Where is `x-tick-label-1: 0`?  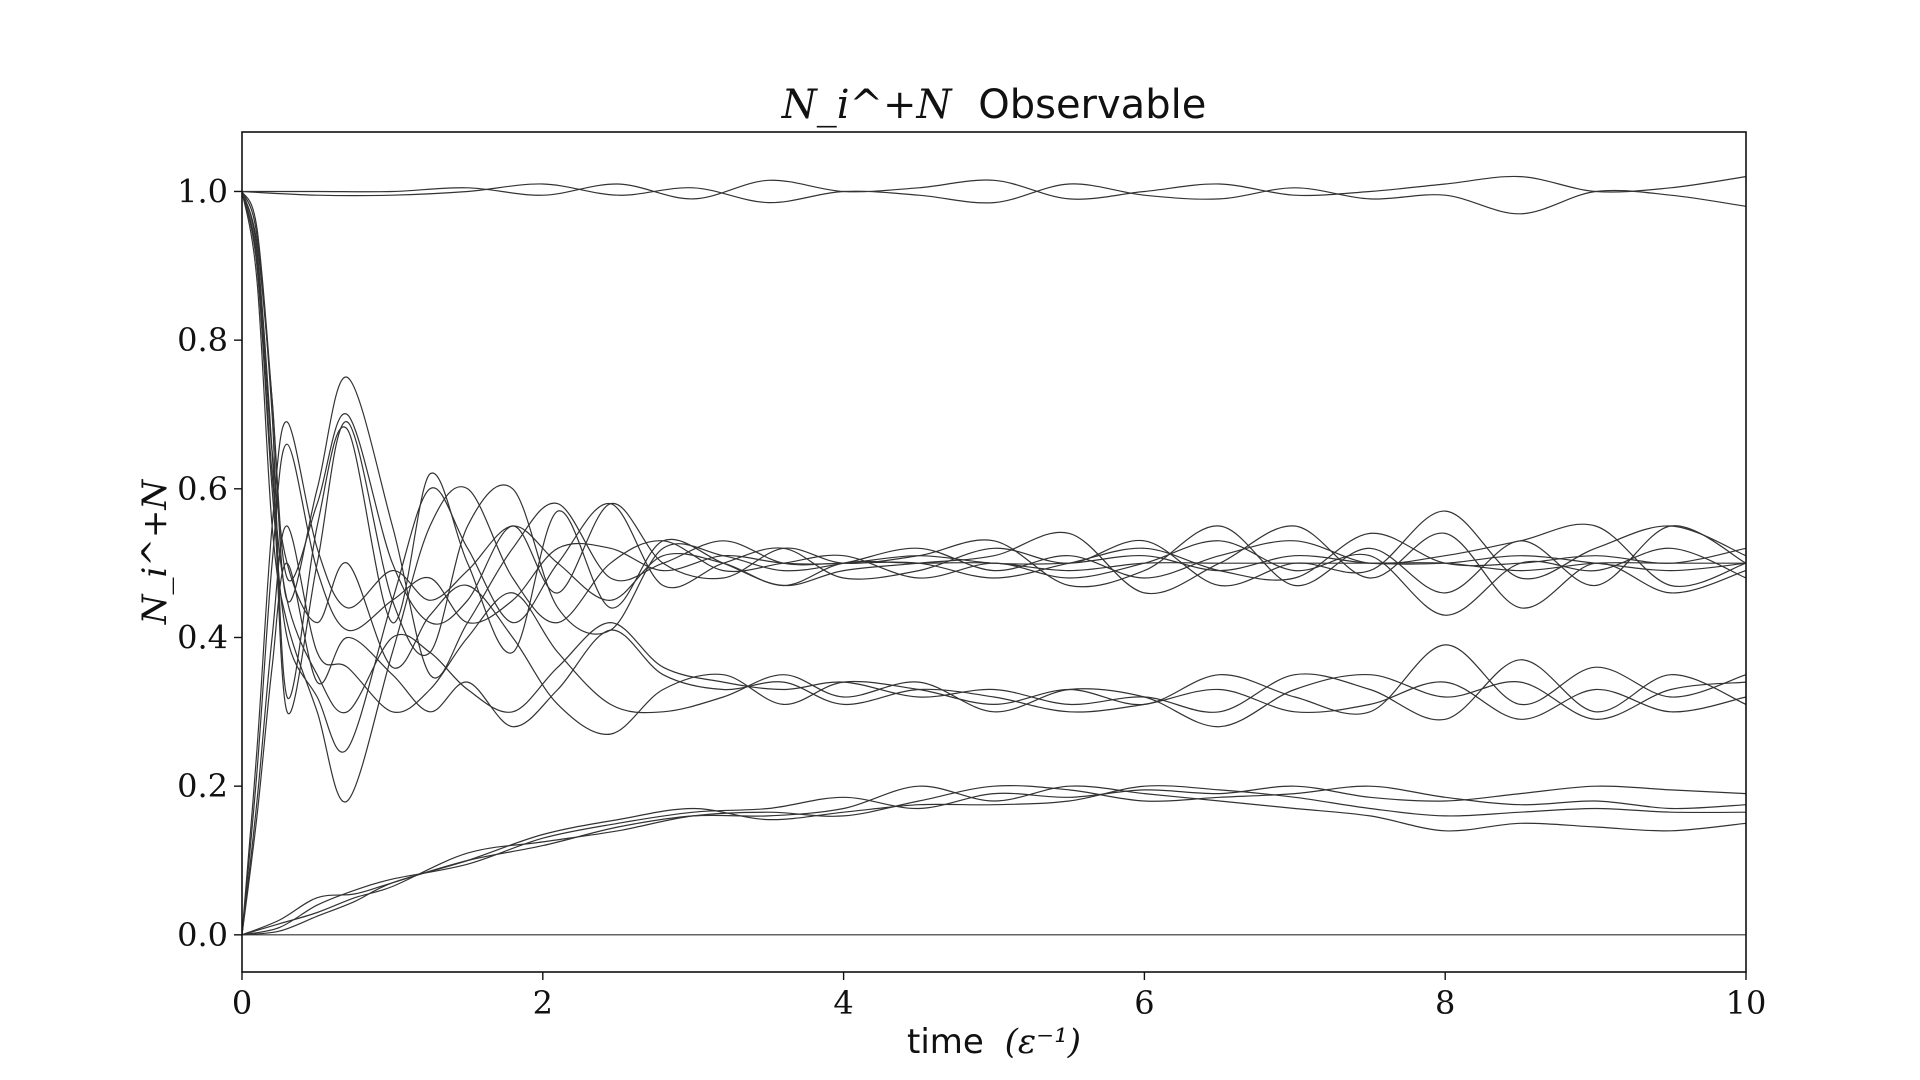
x-tick-label-1: 0 is located at coordinates (242, 1003).